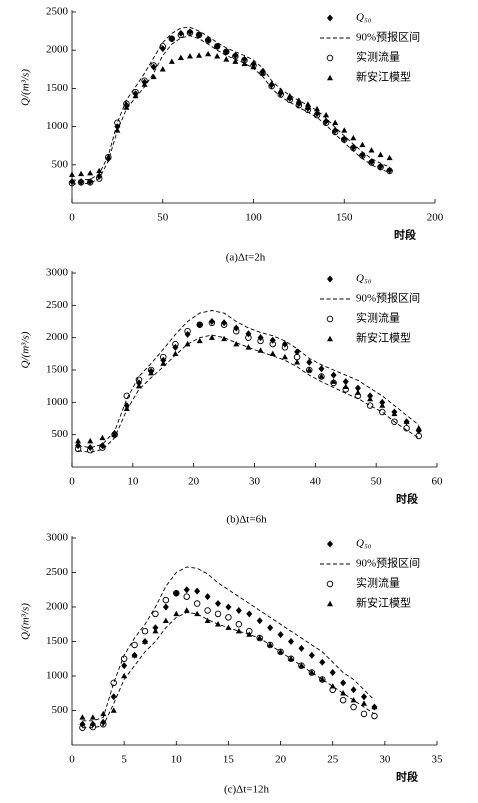 The height and width of the screenshot is (803, 478). What do you see at coordinates (124, 760) in the screenshot?
I see `x-tick-label: 5` at bounding box center [124, 760].